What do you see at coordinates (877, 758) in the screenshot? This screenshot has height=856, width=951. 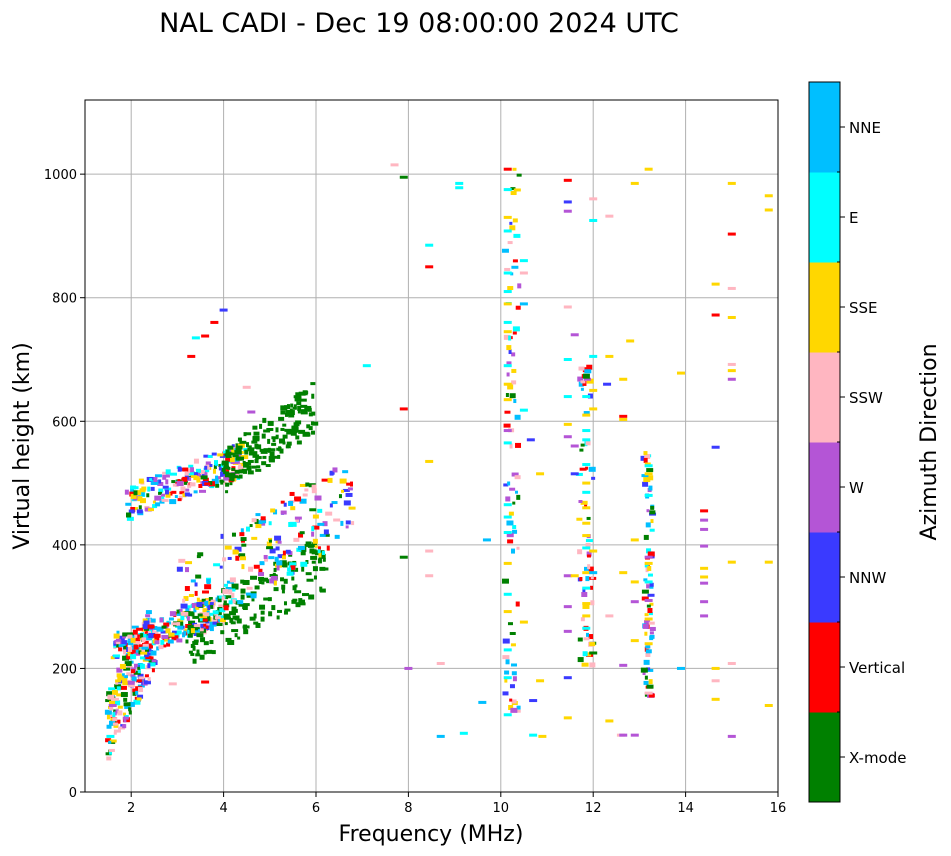 I see `colorbar-label-0: X-mode` at bounding box center [877, 758].